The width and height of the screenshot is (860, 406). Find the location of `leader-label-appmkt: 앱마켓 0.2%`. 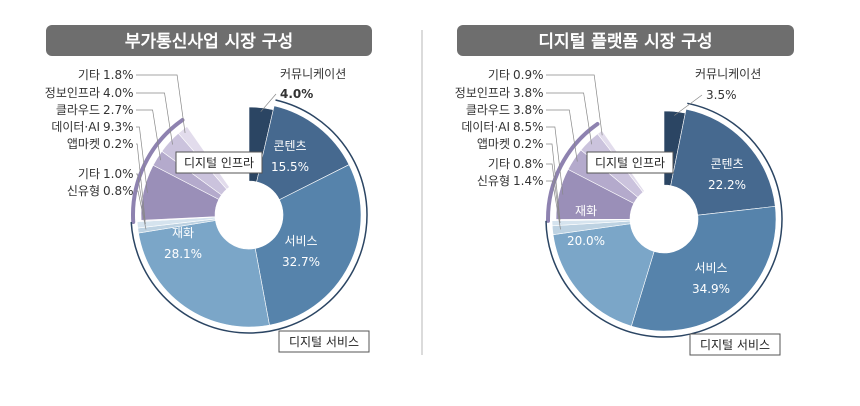

leader-label-appmkt: 앱마켓 0.2% is located at coordinates (519, 179).